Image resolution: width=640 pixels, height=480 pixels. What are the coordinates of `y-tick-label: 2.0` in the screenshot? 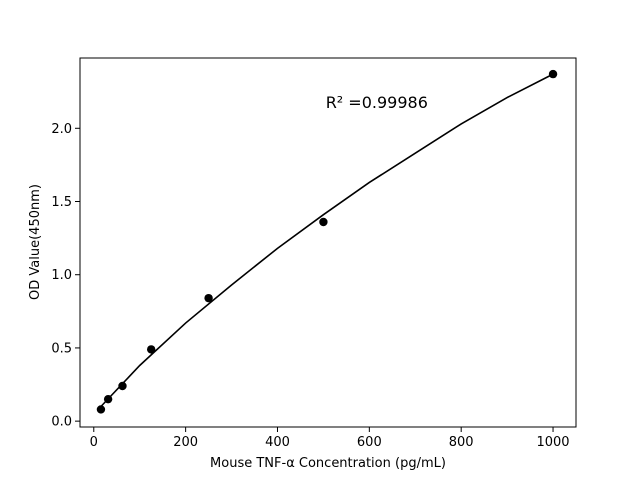 It's located at (61, 129).